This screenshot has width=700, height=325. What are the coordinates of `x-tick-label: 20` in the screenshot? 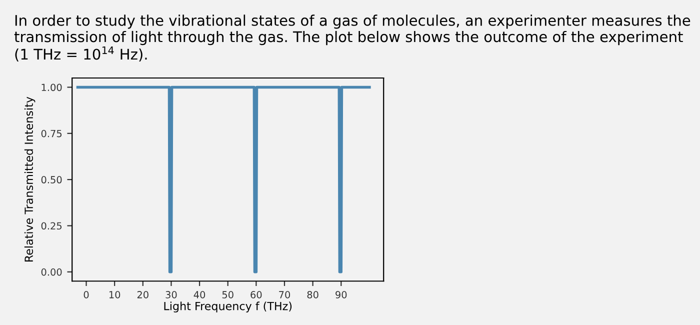 It's located at (142, 294).